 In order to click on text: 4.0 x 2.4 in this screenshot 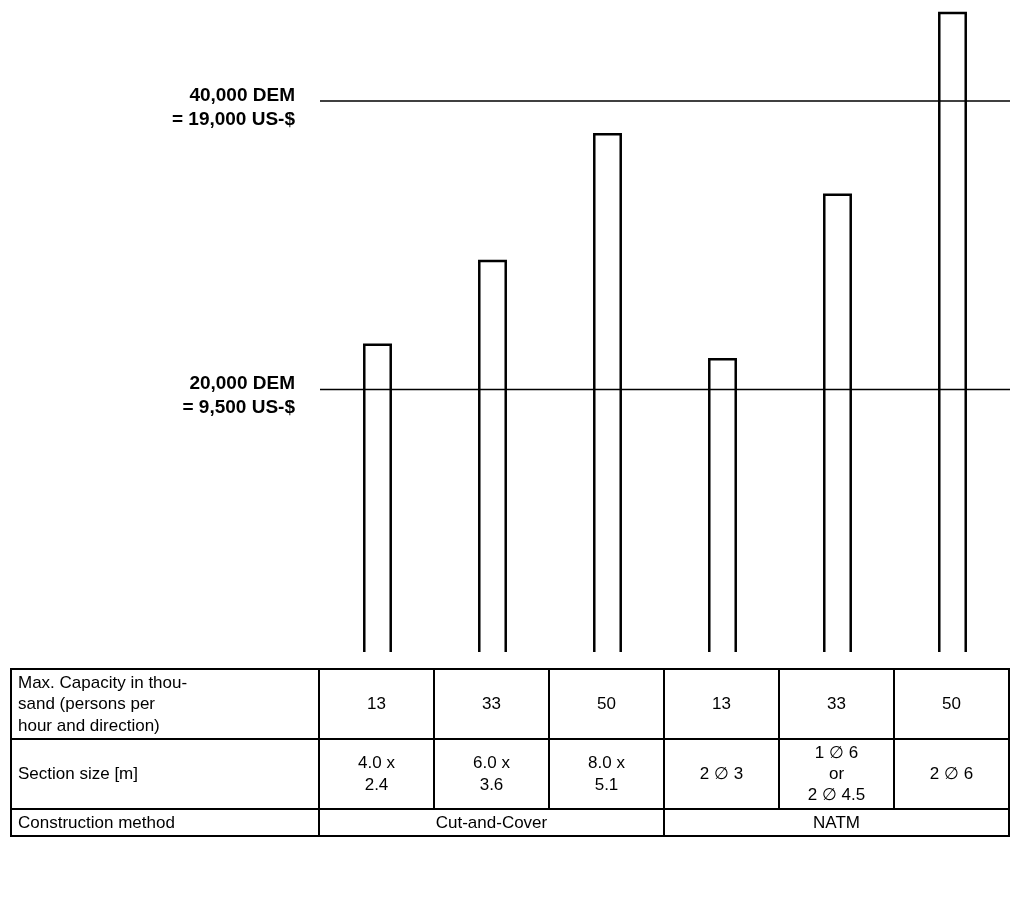, I will do `click(376, 773)`.